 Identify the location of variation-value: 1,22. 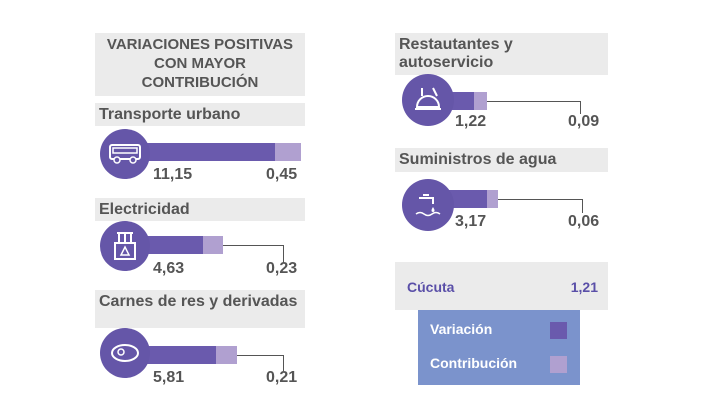
(471, 121).